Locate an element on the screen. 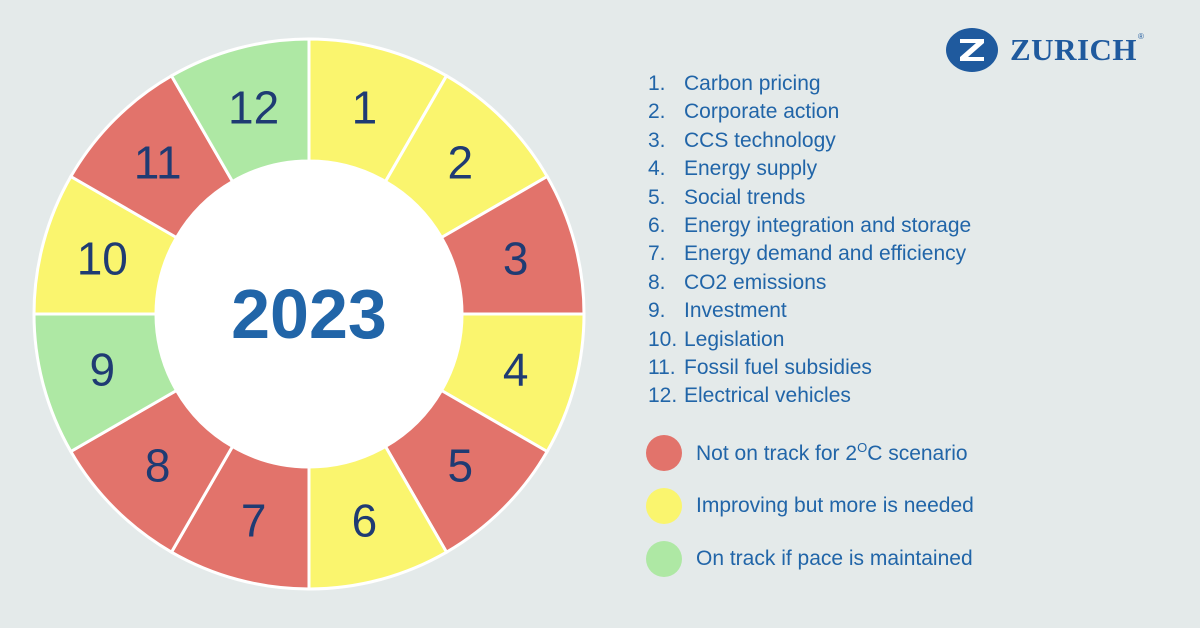  list-item-number: 10. is located at coordinates (663, 339).